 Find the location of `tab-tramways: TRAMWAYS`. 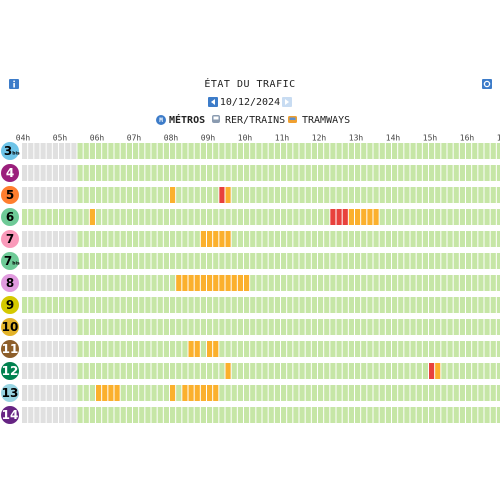

tab-tramways: TRAMWAYS is located at coordinates (326, 120).